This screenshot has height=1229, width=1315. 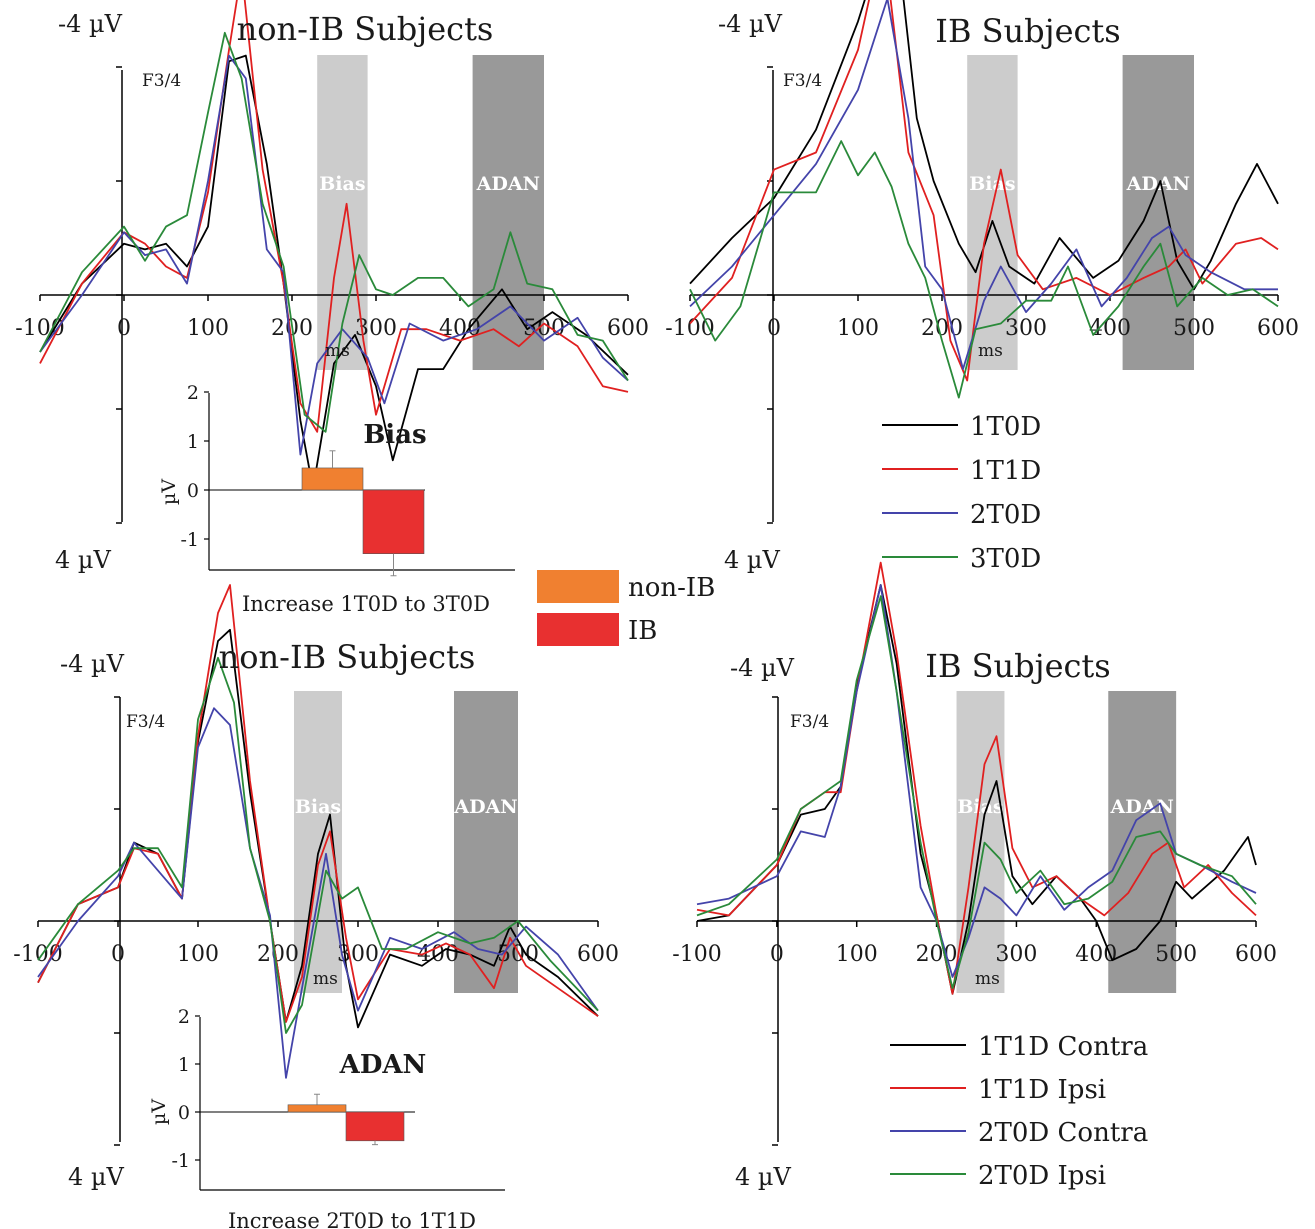 I want to click on p3-x-tick-label: 600, so click(x=598, y=954).